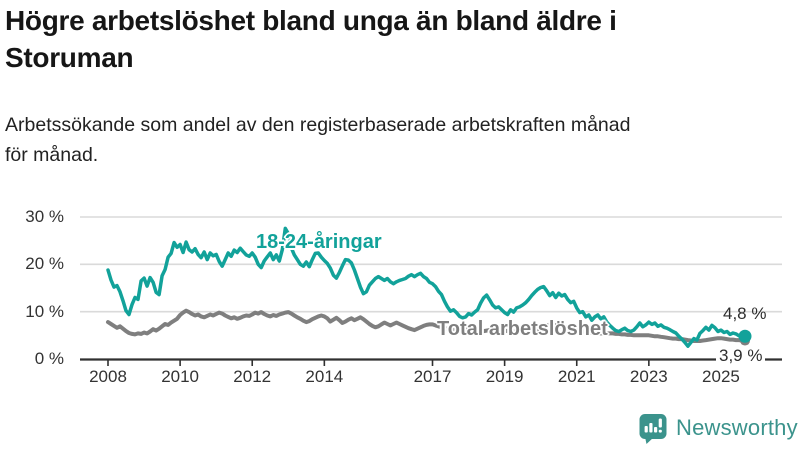 The image size is (800, 451). I want to click on series-line-total, so click(426, 325).